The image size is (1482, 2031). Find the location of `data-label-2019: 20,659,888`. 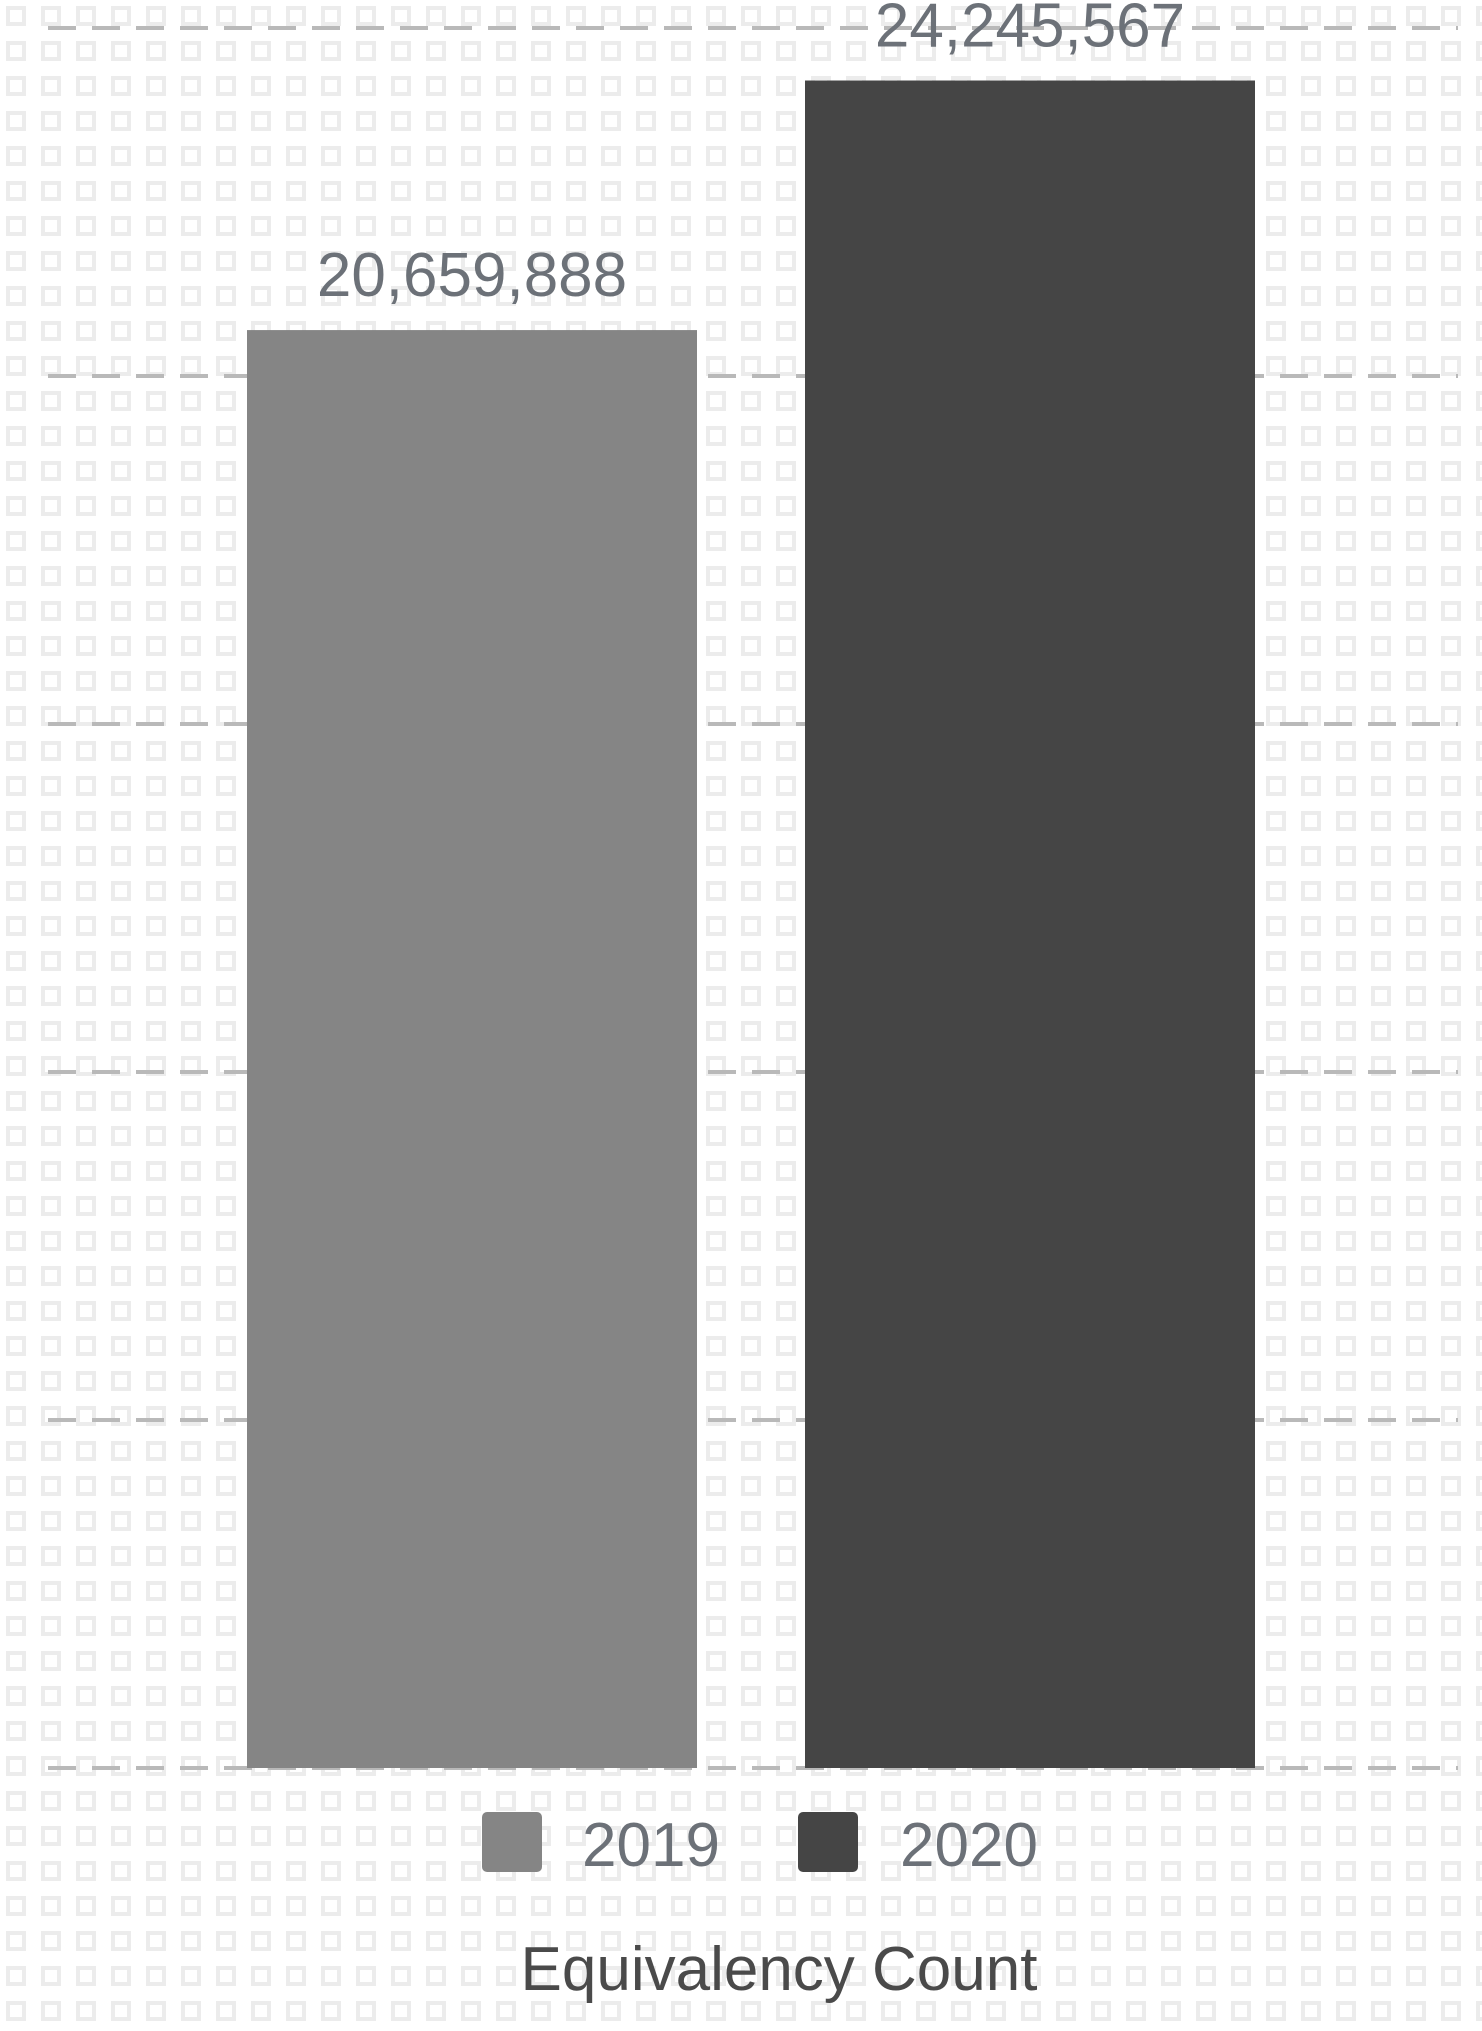

data-label-2019: 20,659,888 is located at coordinates (472, 275).